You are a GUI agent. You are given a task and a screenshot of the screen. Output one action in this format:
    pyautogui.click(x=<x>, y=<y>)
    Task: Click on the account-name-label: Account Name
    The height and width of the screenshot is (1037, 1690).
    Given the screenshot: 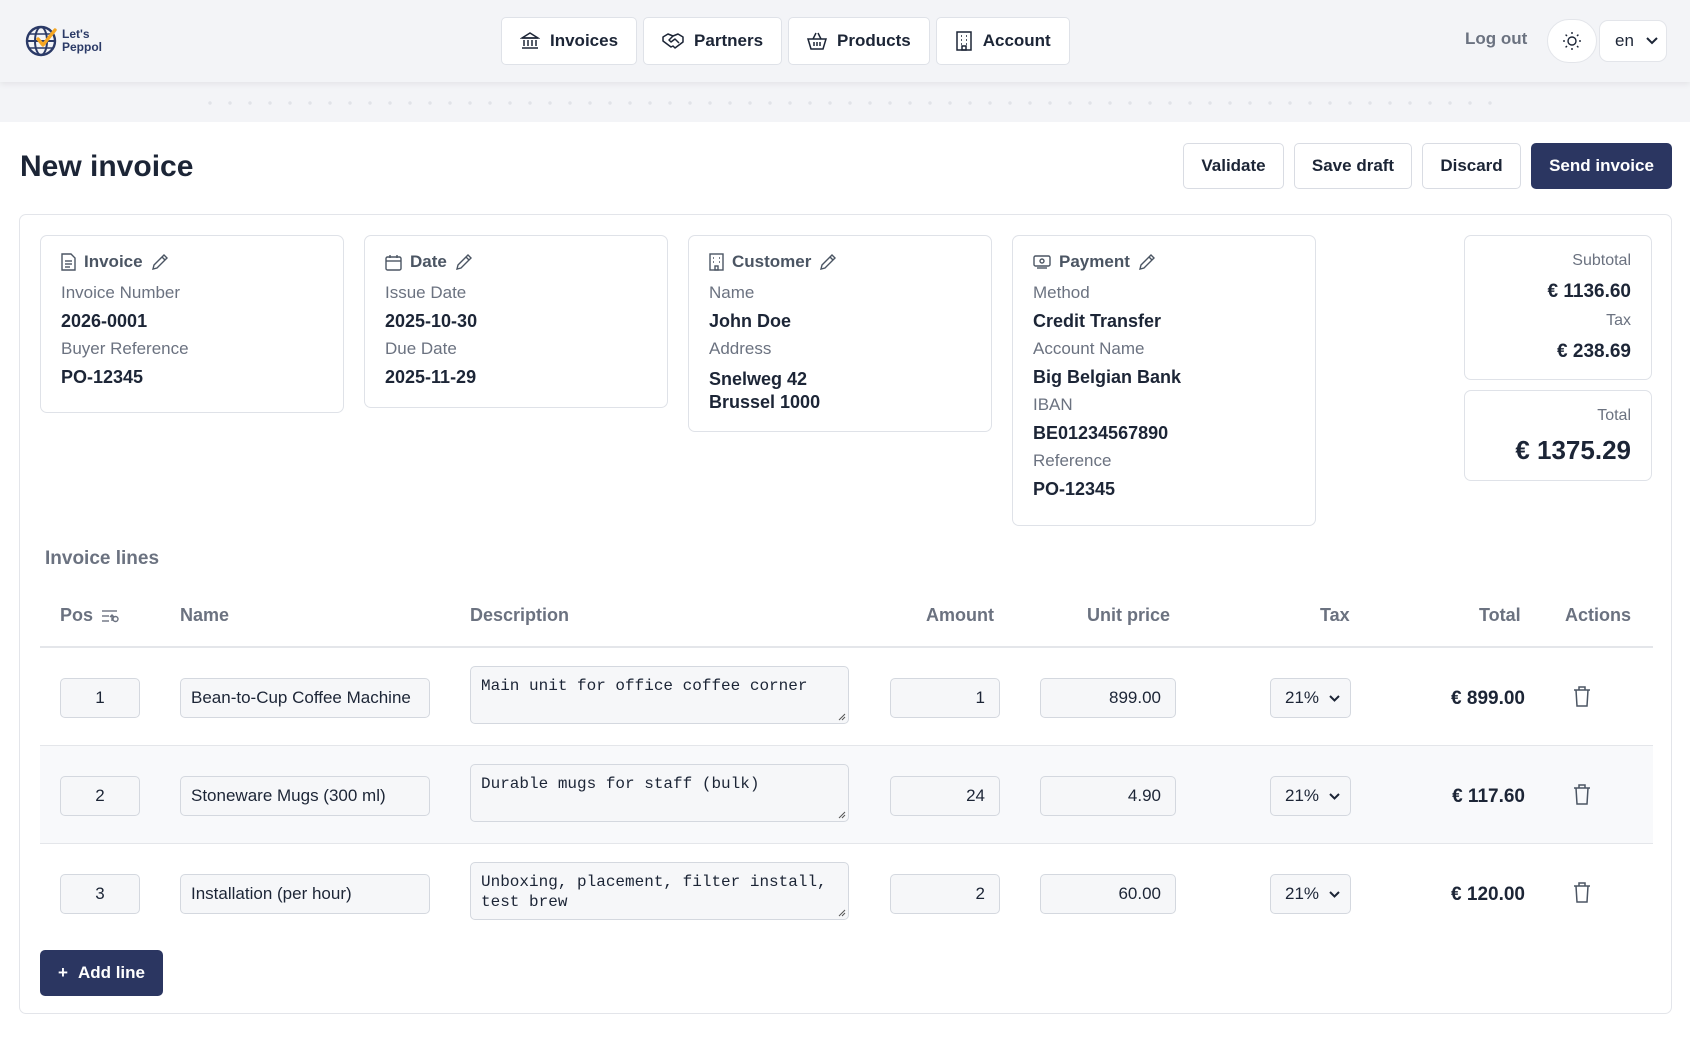 What is the action you would take?
    pyautogui.click(x=1089, y=348)
    